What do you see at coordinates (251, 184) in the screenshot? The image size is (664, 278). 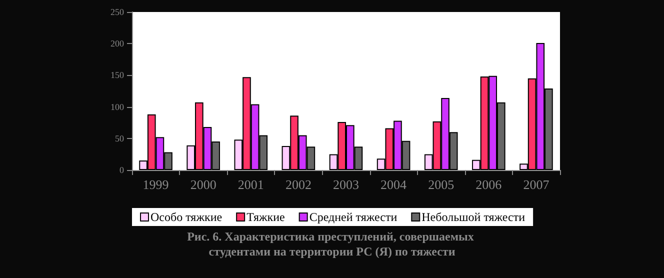 I see `x-tick-label: 2001` at bounding box center [251, 184].